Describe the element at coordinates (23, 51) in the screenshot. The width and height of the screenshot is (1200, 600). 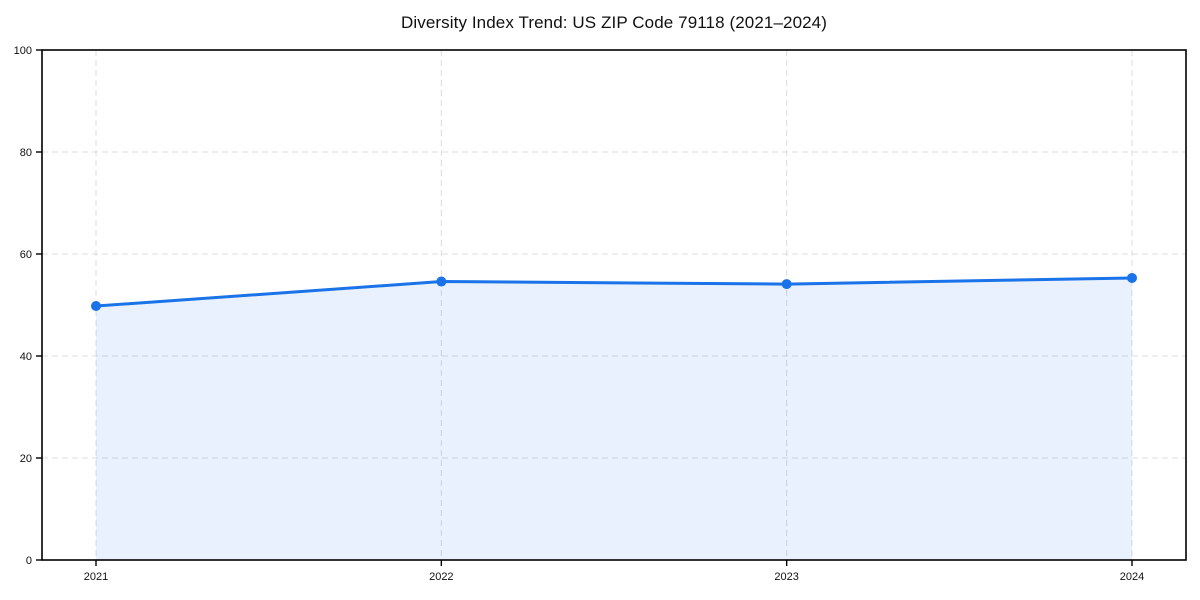
I see `y-tick-label: 100` at that location.